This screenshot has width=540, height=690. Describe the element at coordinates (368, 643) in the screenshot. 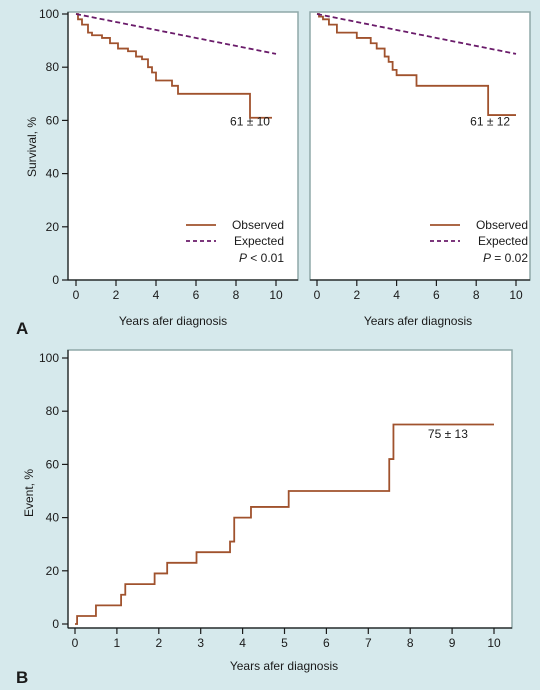

I see `x-tick-label: 7` at that location.